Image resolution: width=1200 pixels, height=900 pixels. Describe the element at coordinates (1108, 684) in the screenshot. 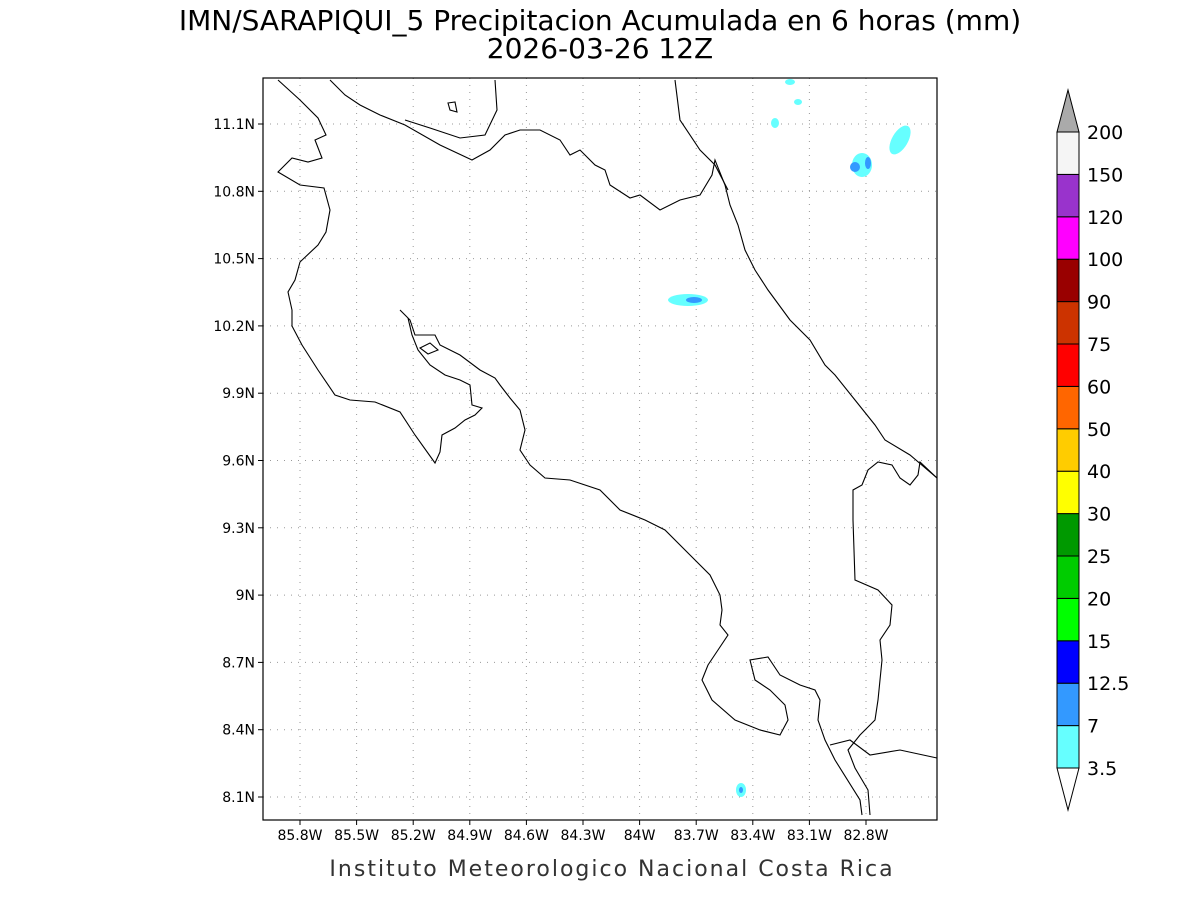

I see `colorbar-label: 12.5` at that location.